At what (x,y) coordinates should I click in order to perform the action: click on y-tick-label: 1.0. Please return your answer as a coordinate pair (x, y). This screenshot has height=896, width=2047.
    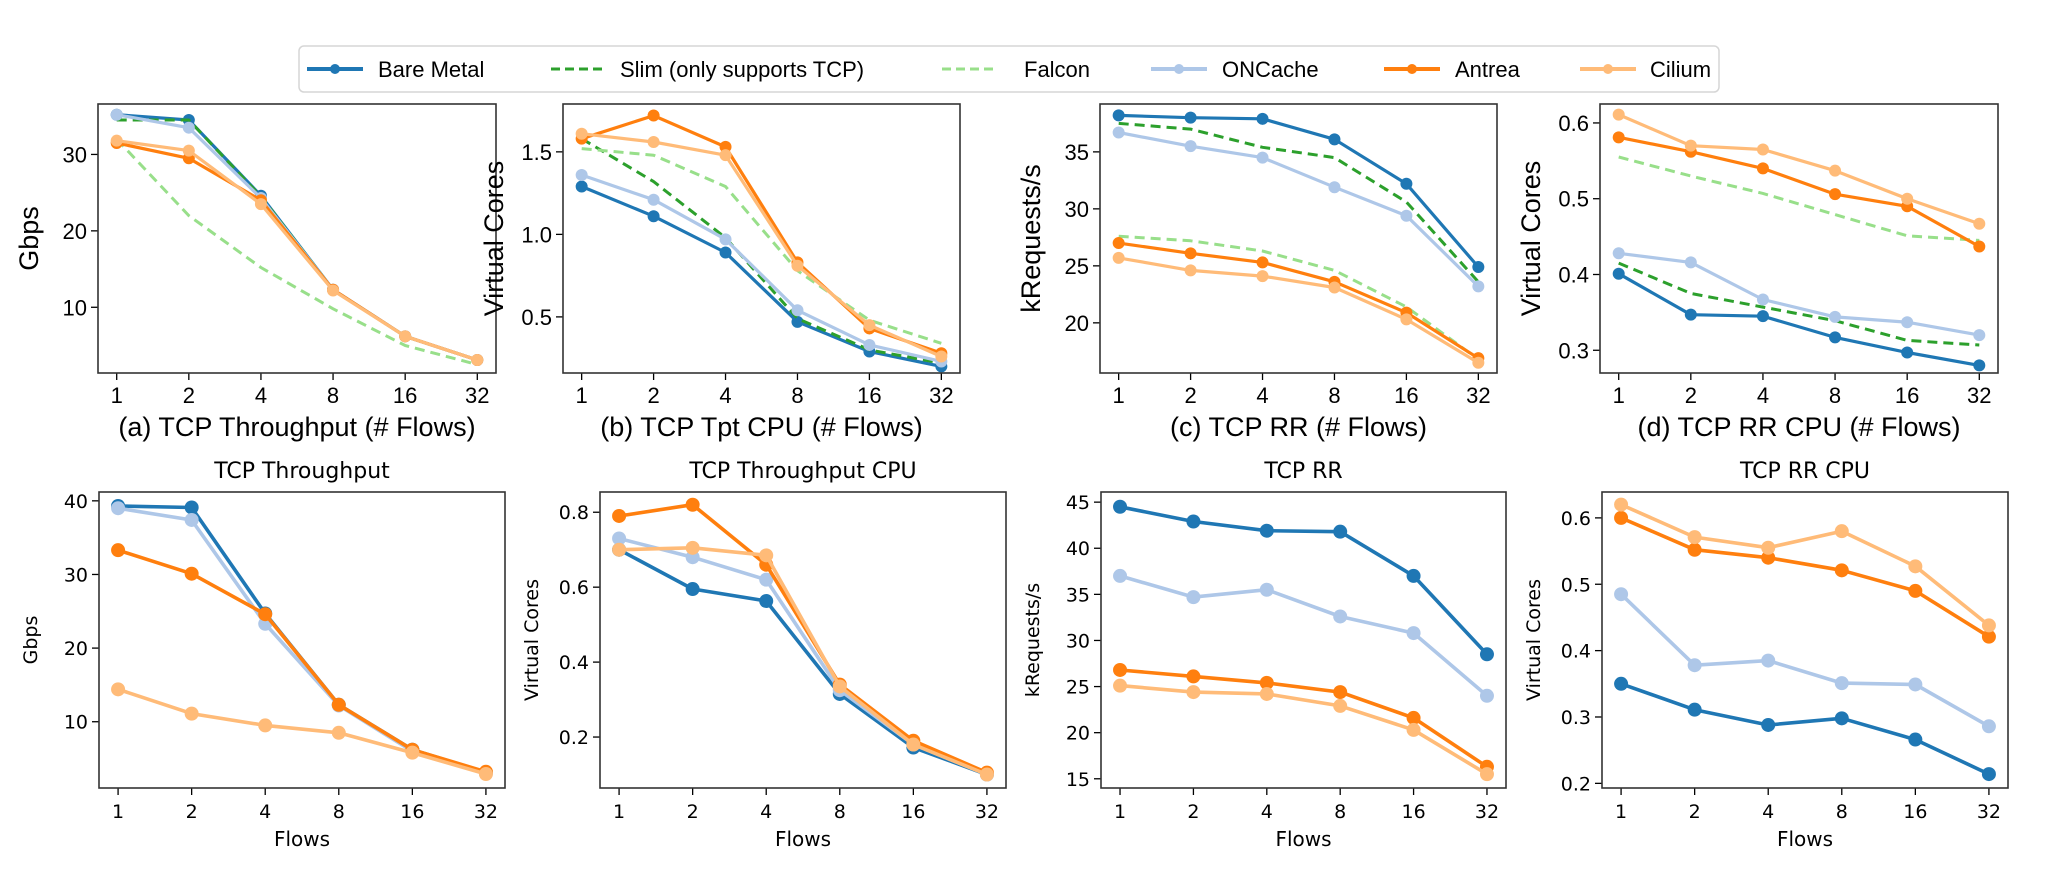
    Looking at the image, I should click on (536, 234).